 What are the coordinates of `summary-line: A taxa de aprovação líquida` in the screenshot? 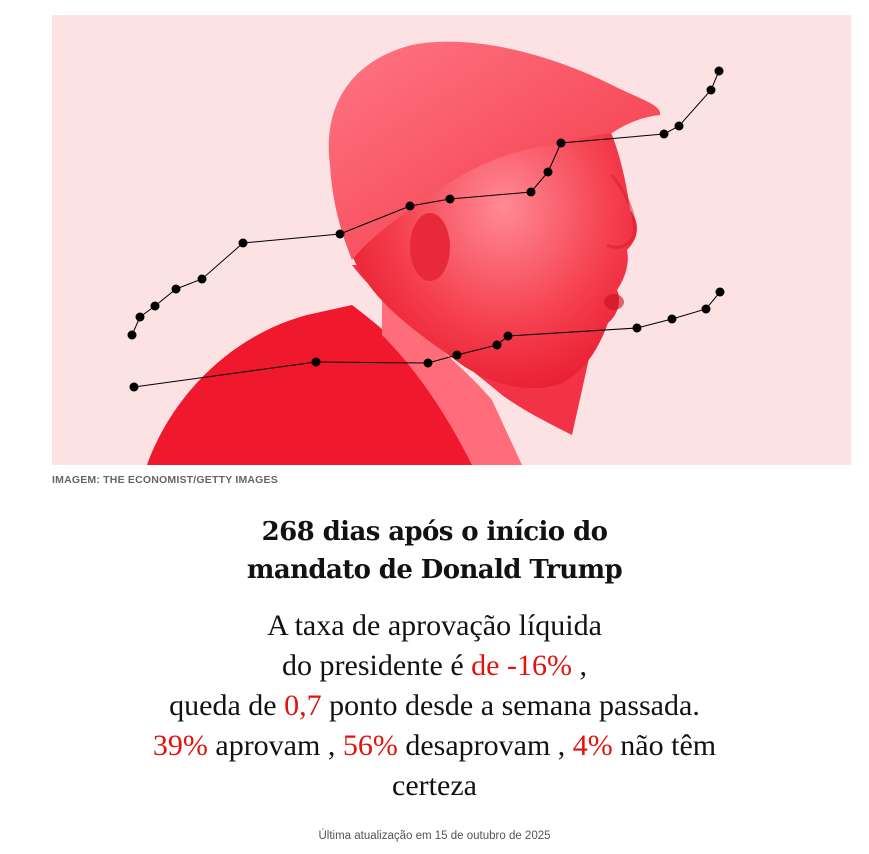 It's located at (434, 625).